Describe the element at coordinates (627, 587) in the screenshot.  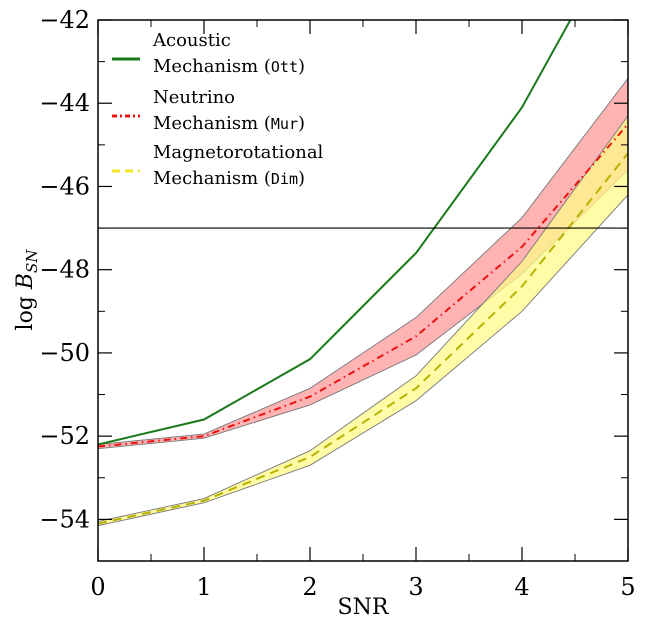
I see `x-tick-label: 5` at that location.